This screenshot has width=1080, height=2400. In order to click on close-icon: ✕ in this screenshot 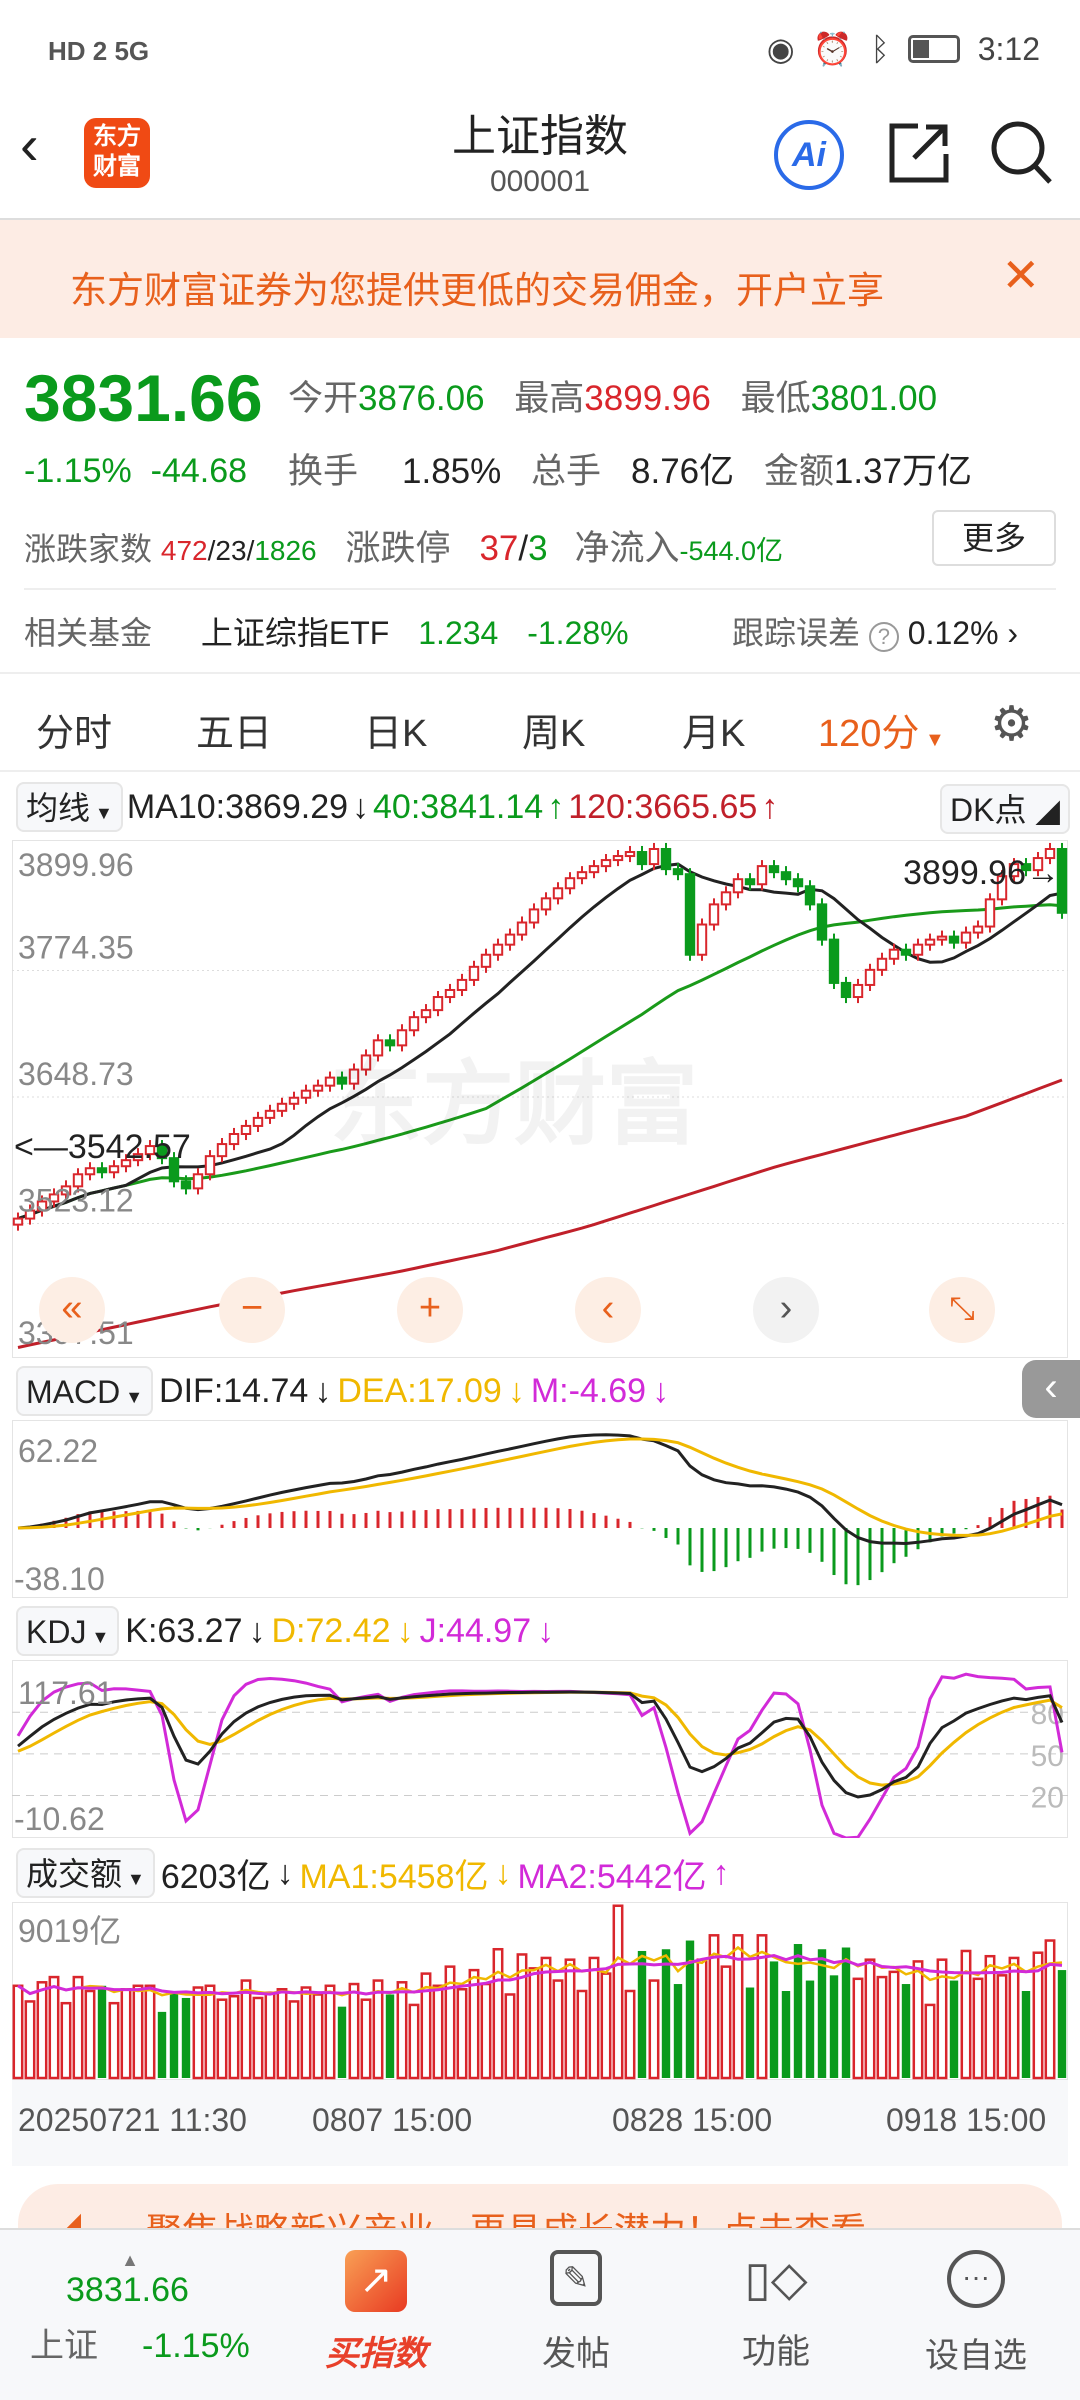, I will do `click(1020, 275)`.